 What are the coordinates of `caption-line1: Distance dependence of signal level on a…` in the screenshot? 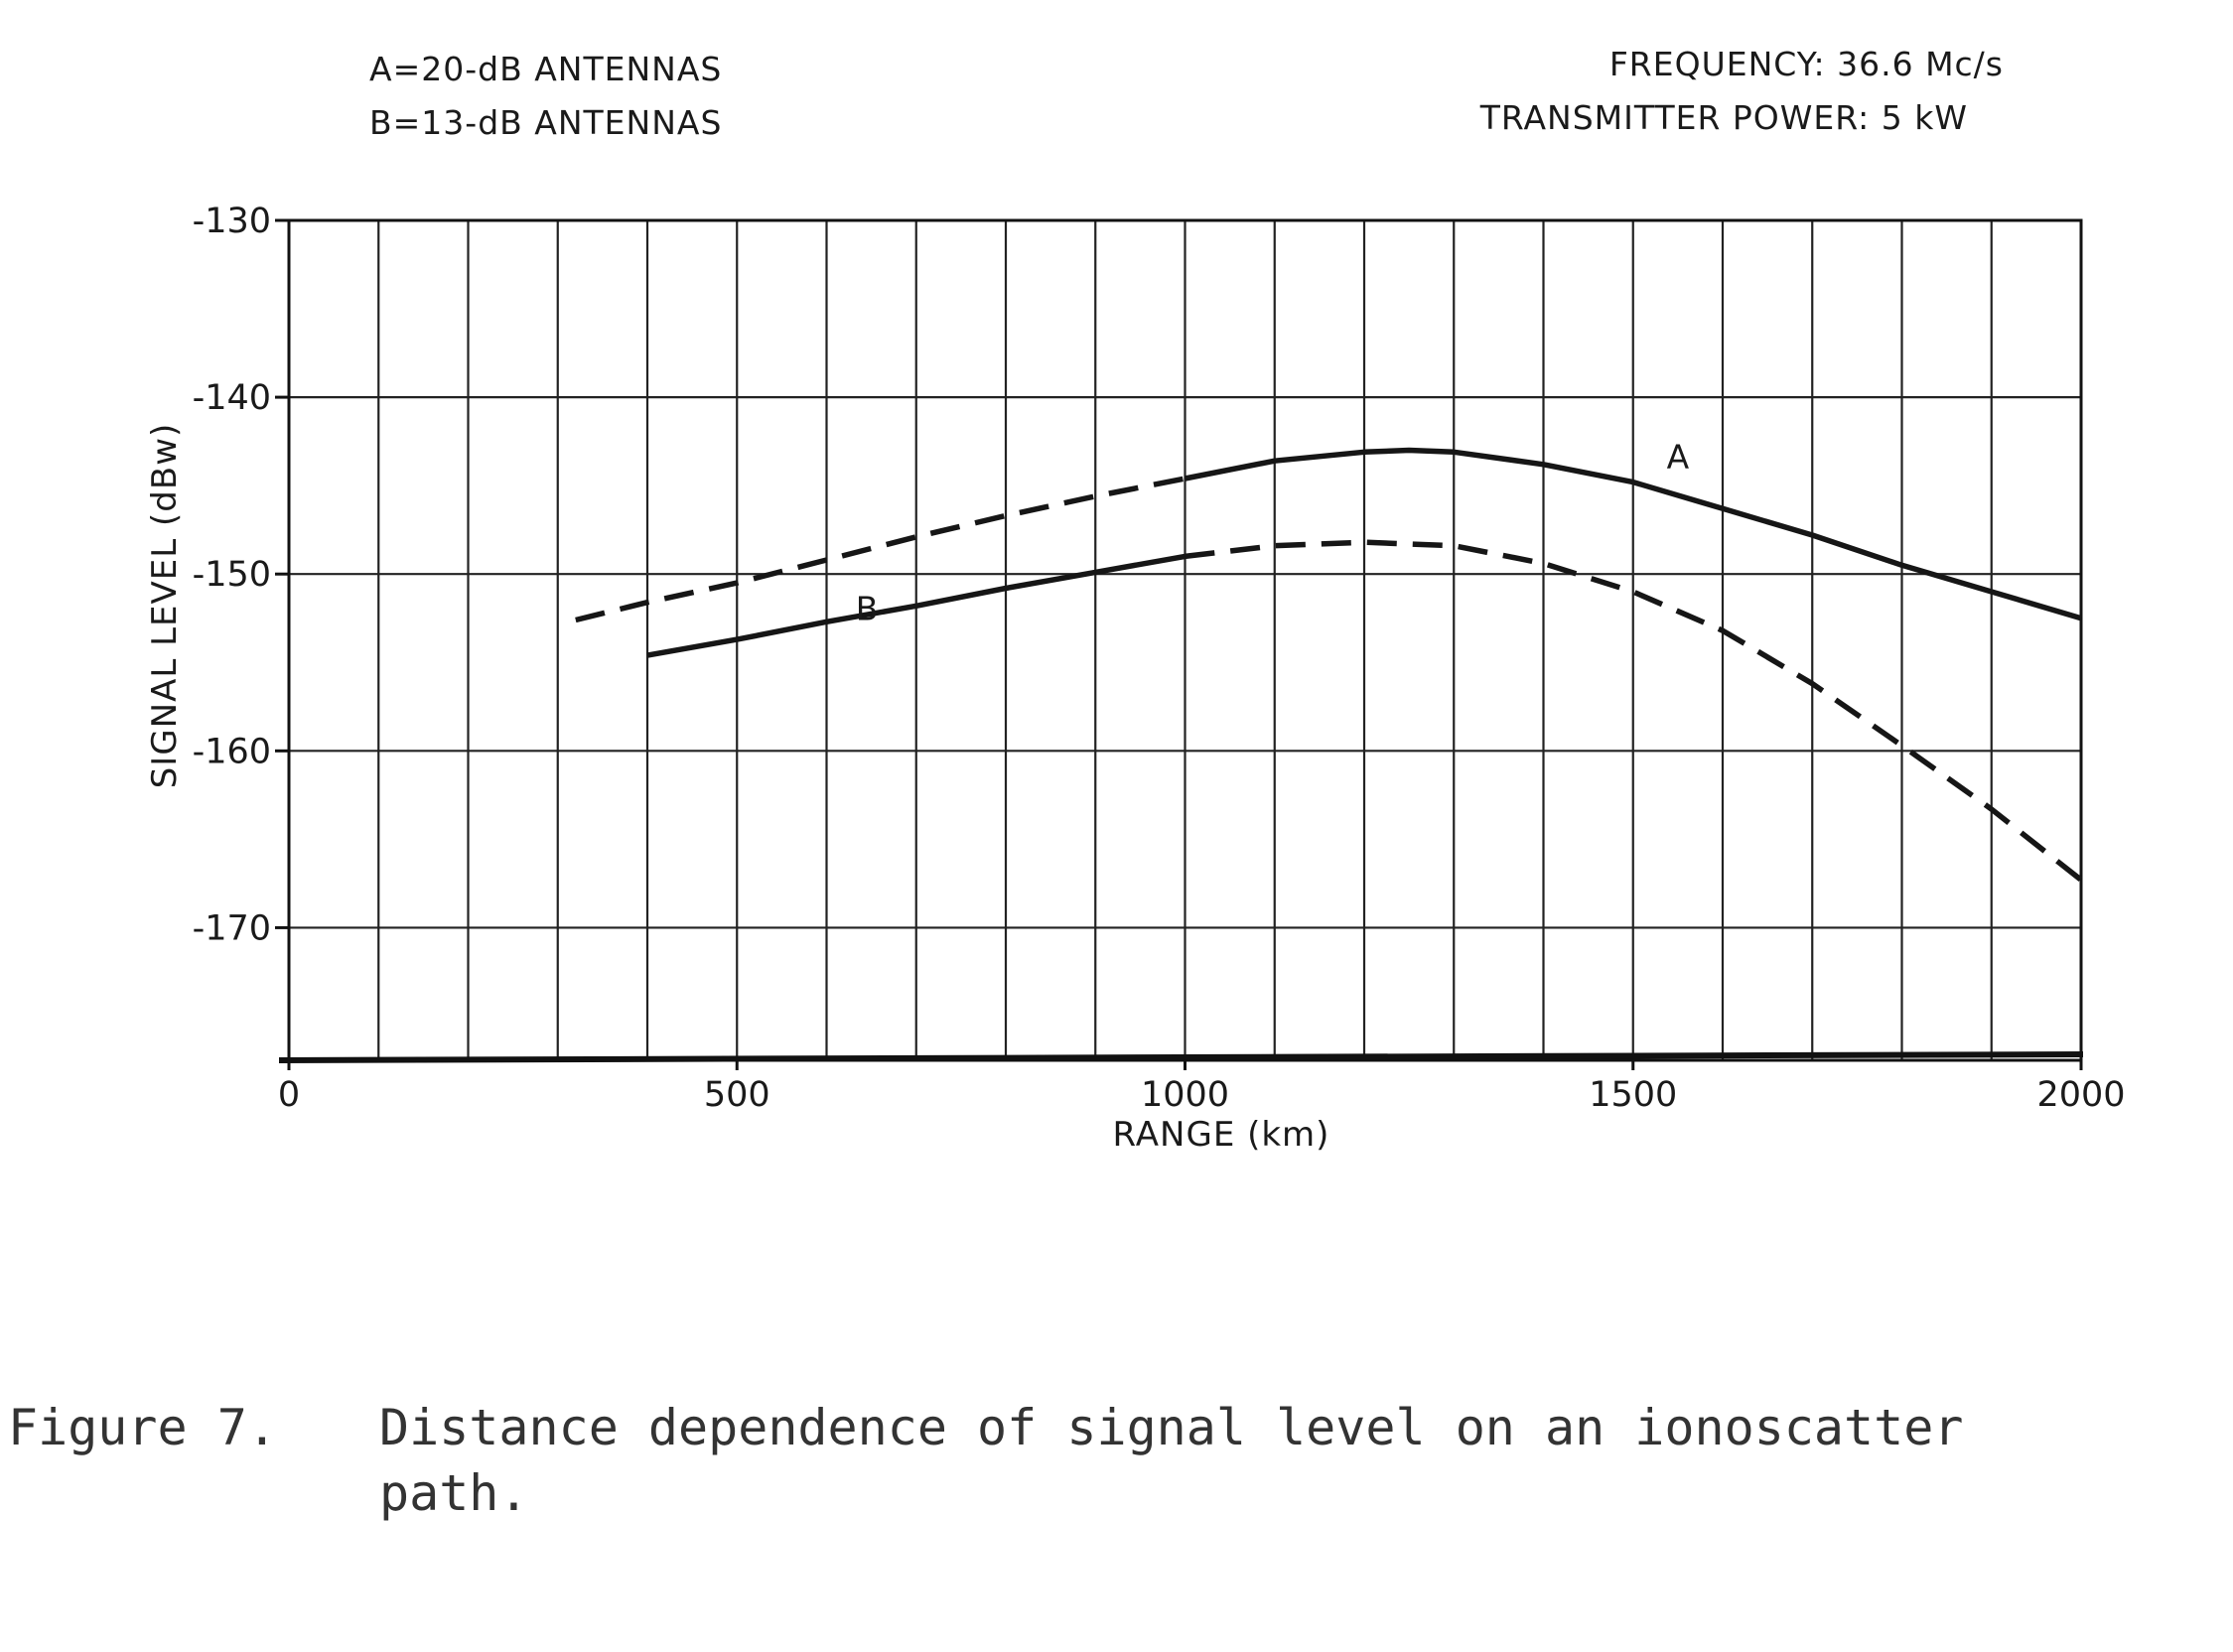 It's located at (1171, 1428).